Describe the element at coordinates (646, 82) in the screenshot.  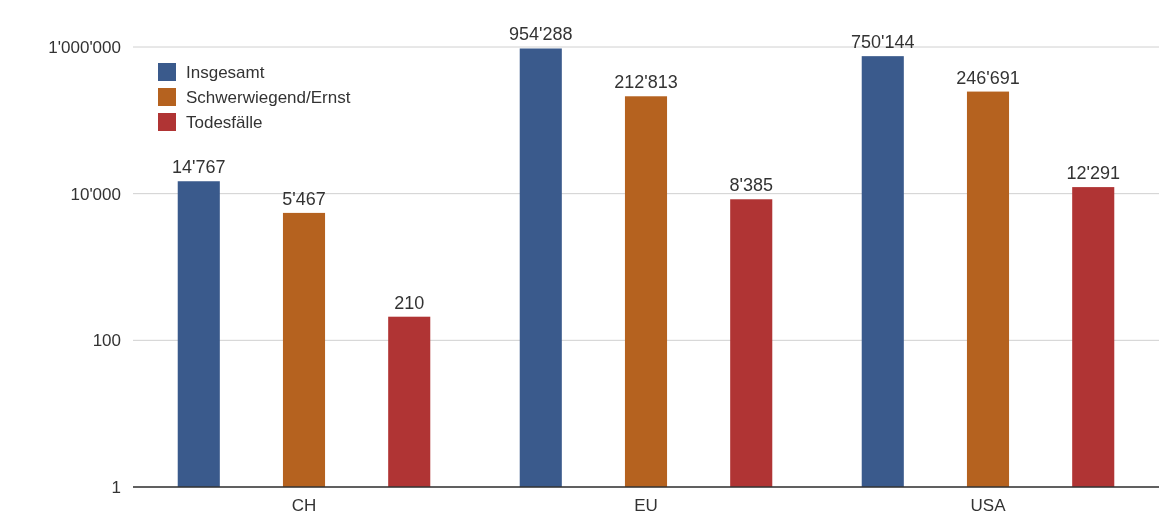
I see `data-label: 212'813` at that location.